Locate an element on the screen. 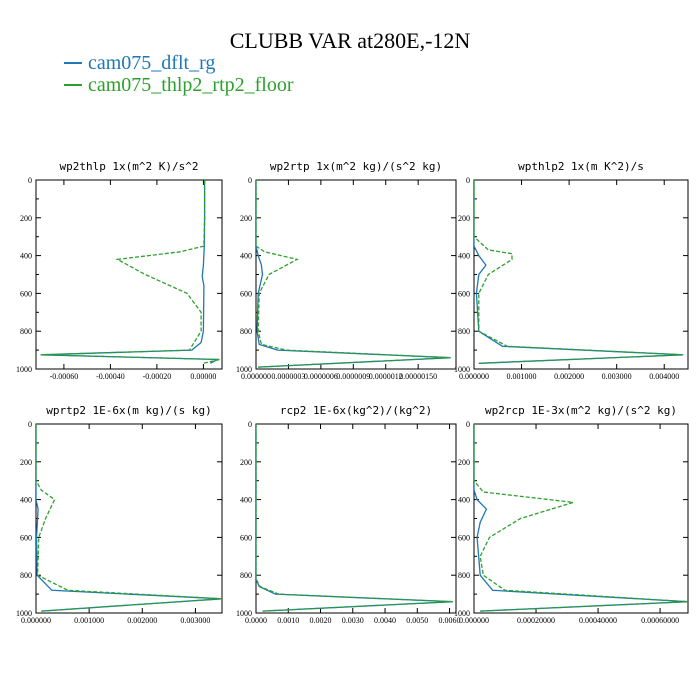 This screenshot has width=700, height=700. figure-title: CLUBB VAR at280E,-12N is located at coordinates (350, 40).